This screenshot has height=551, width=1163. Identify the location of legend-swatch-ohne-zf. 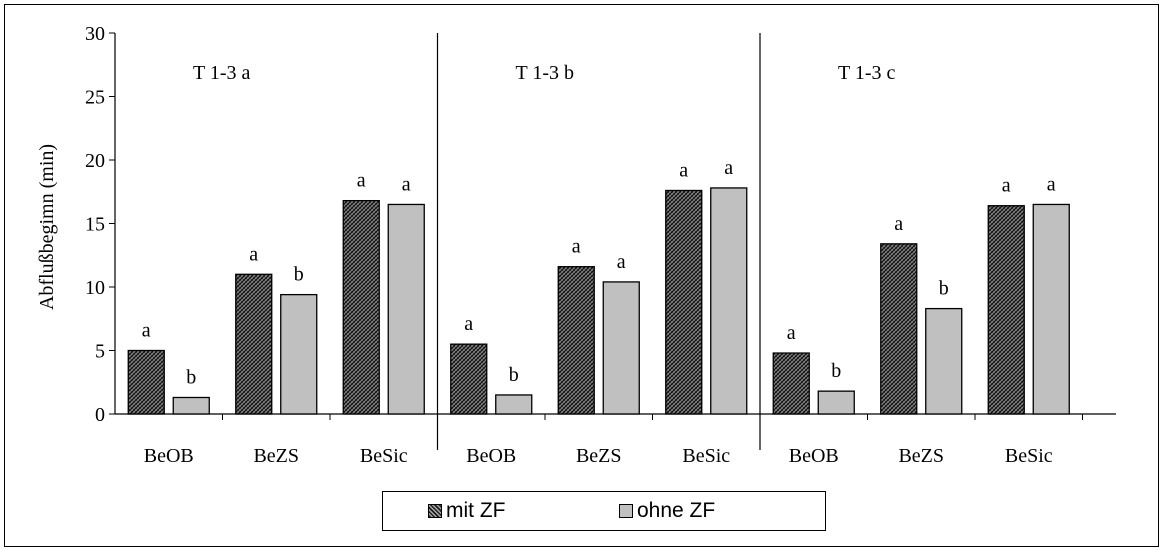
(626, 511).